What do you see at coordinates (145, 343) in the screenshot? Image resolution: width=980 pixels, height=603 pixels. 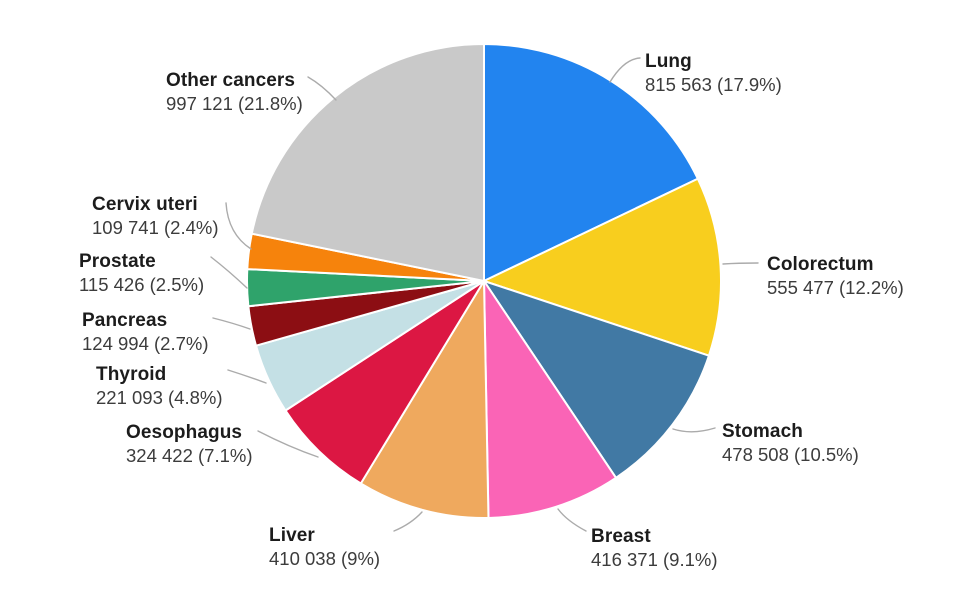 I see `slice-value-pancreas: 124 994 (2.7%)` at bounding box center [145, 343].